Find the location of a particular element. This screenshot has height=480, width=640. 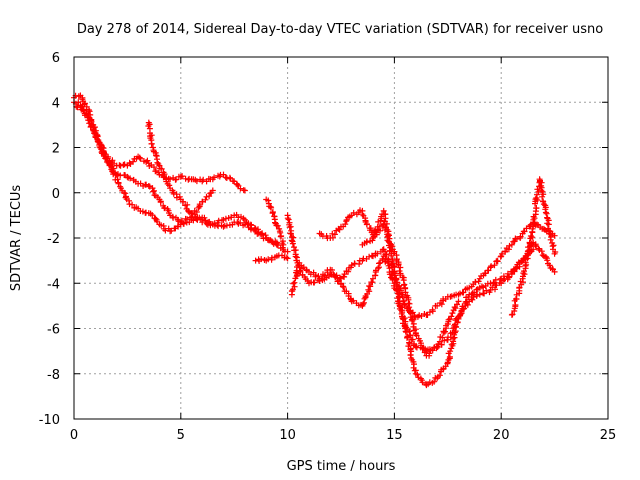

x-tick-label: 0 is located at coordinates (74, 435).